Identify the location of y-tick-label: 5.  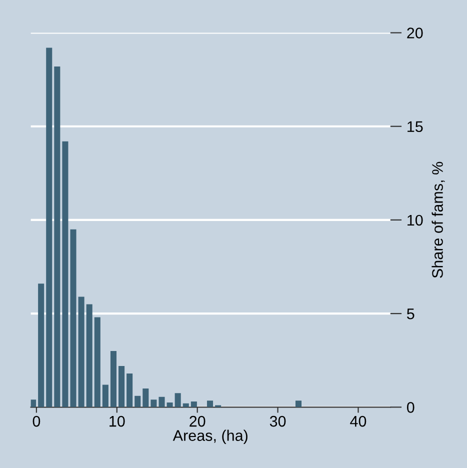
(410, 314).